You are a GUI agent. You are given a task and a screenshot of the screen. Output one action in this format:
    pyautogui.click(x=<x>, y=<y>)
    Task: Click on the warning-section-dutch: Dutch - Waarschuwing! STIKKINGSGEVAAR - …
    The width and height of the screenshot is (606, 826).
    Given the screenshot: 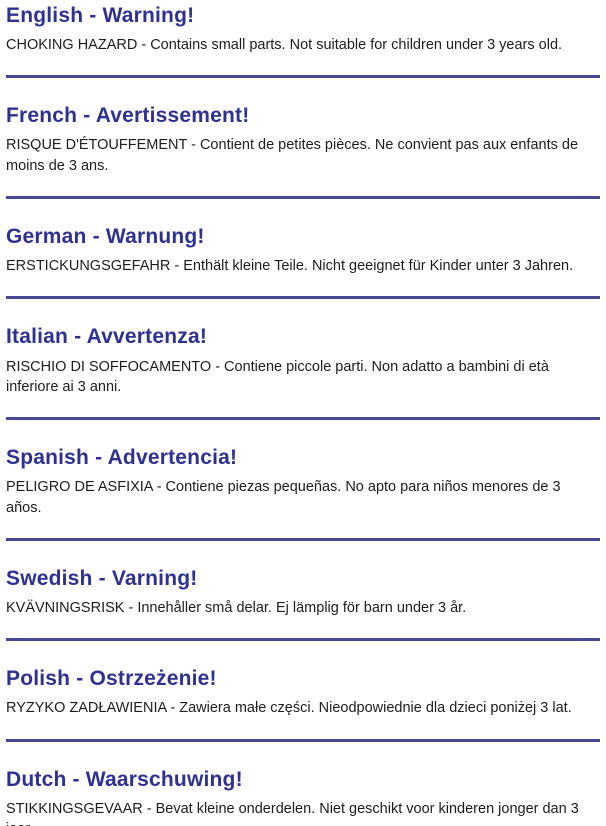 What is the action you would take?
    pyautogui.click(x=303, y=784)
    